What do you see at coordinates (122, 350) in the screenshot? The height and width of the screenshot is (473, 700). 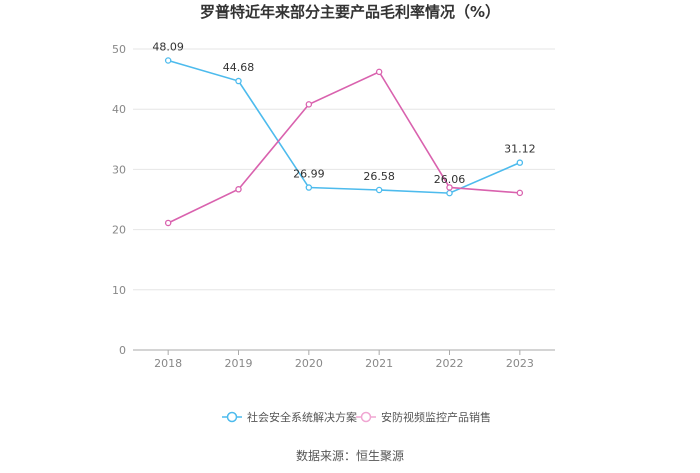 I see `y-tick-label: 0` at bounding box center [122, 350].